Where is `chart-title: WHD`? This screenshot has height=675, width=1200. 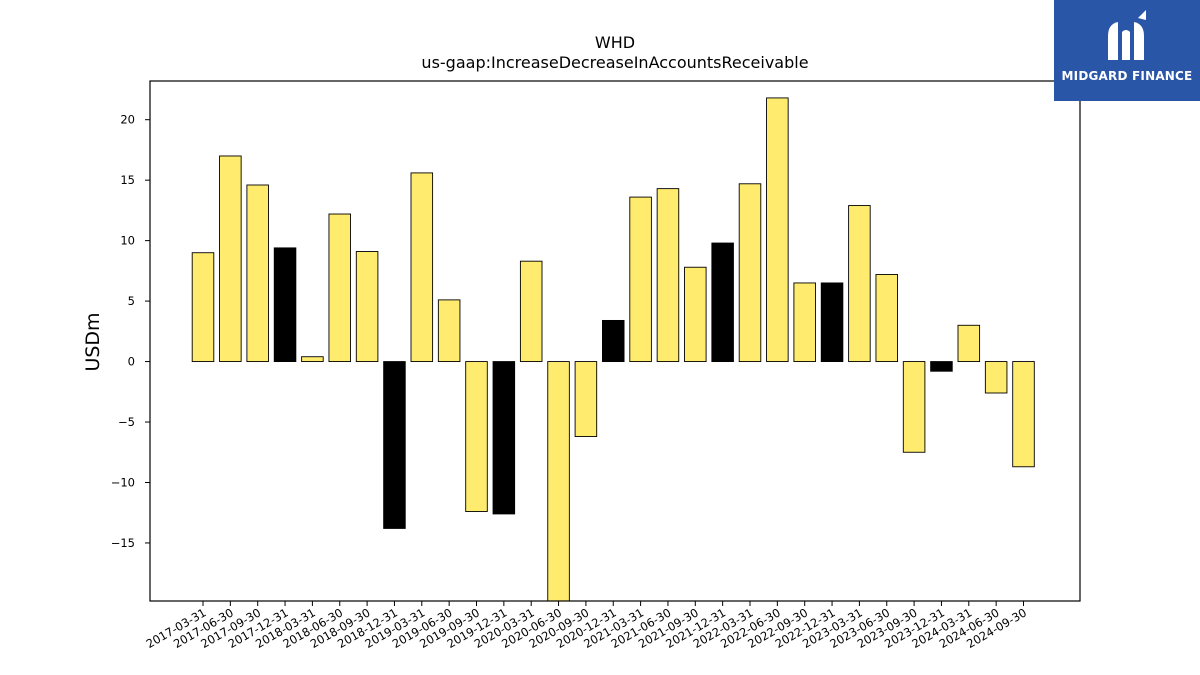
chart-title: WHD is located at coordinates (615, 42).